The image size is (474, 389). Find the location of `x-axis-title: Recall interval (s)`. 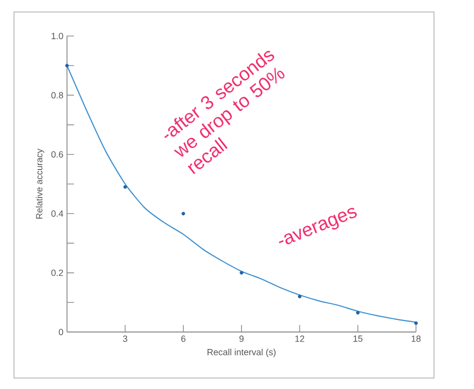

x-axis-title: Recall interval (s) is located at coordinates (242, 353).